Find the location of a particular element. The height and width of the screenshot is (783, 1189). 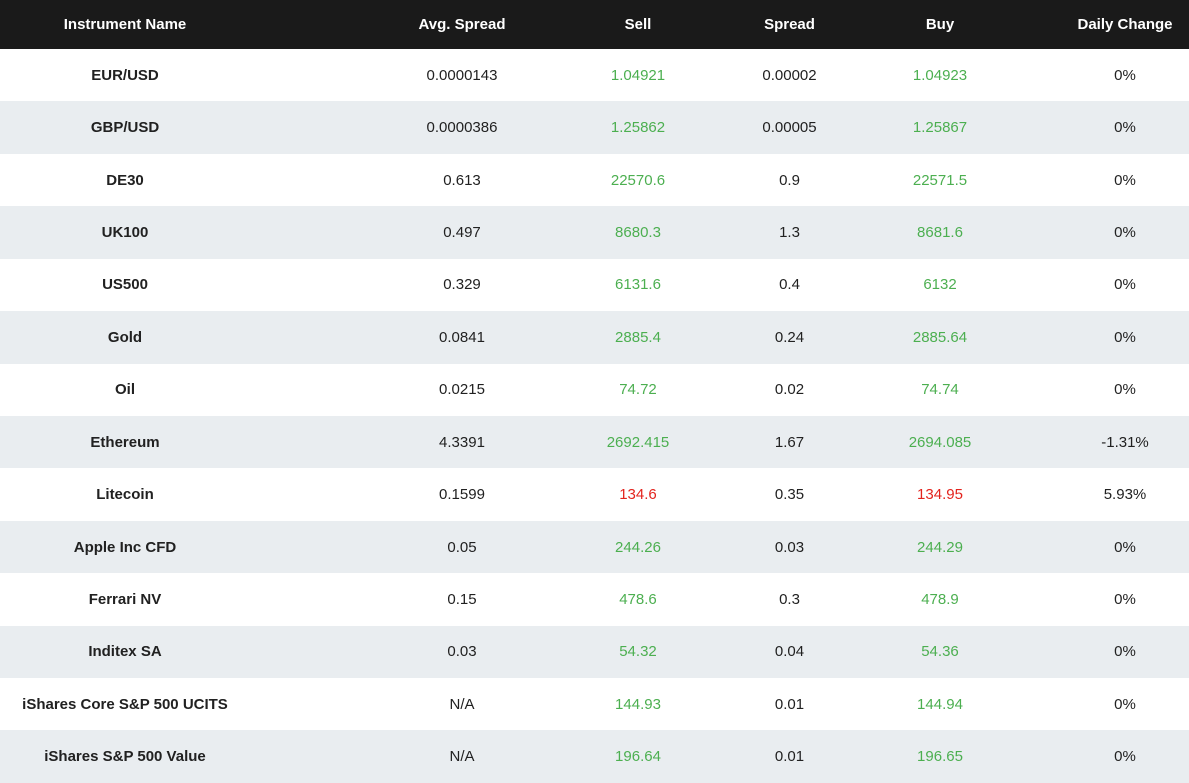

buy-price-cell: 1.04923 is located at coordinates (940, 75).